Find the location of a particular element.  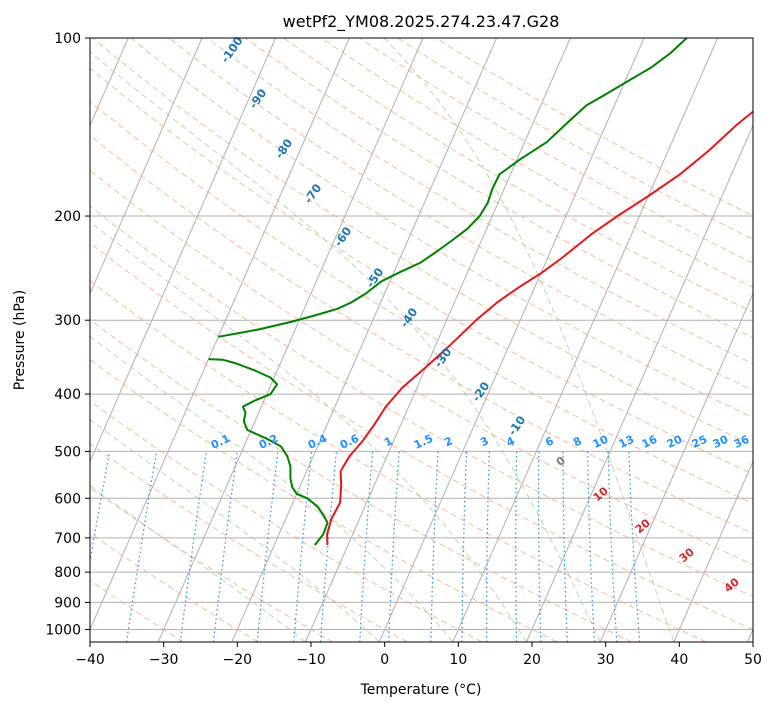

dewpoint-profile-line is located at coordinates (268, 452).